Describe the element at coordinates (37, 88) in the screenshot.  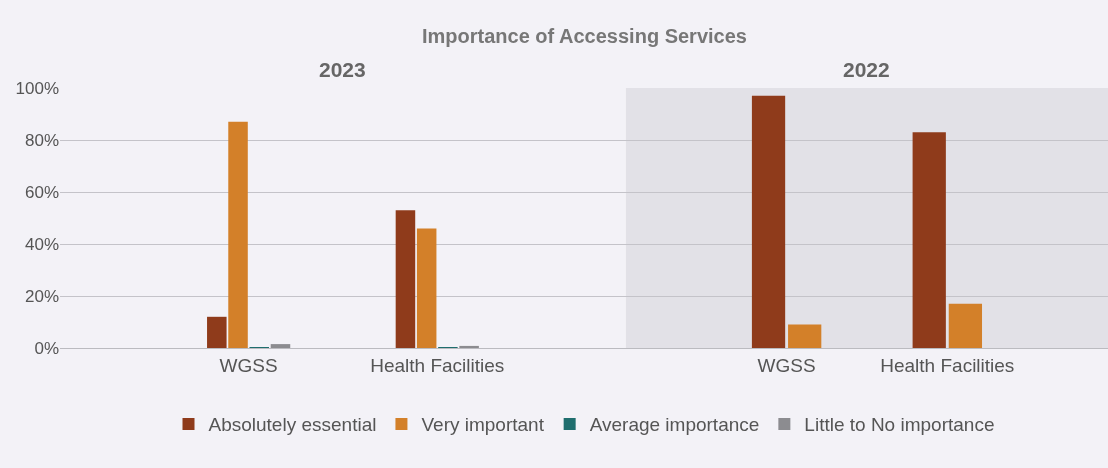
I see `y-tick-label: 100%` at that location.